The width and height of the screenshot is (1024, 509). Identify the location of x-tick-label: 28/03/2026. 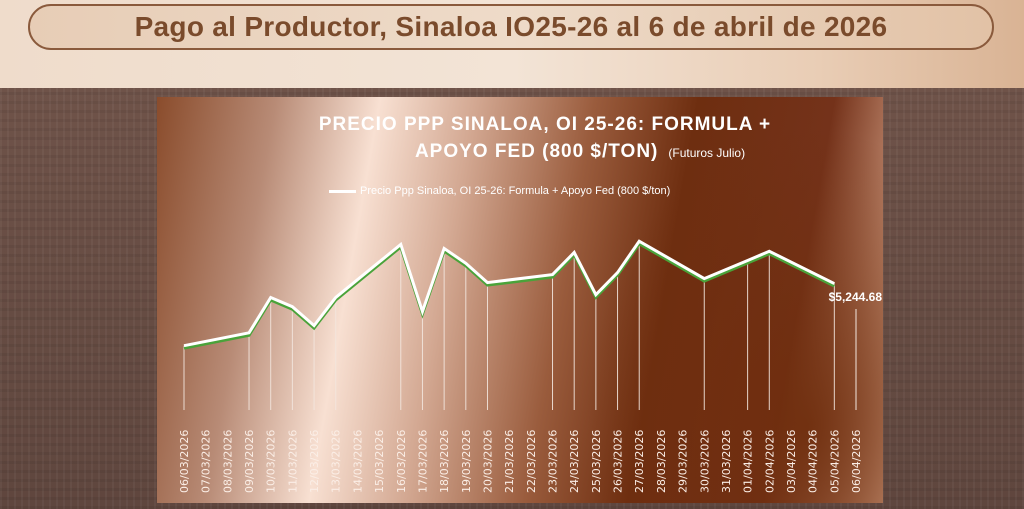
(661, 461).